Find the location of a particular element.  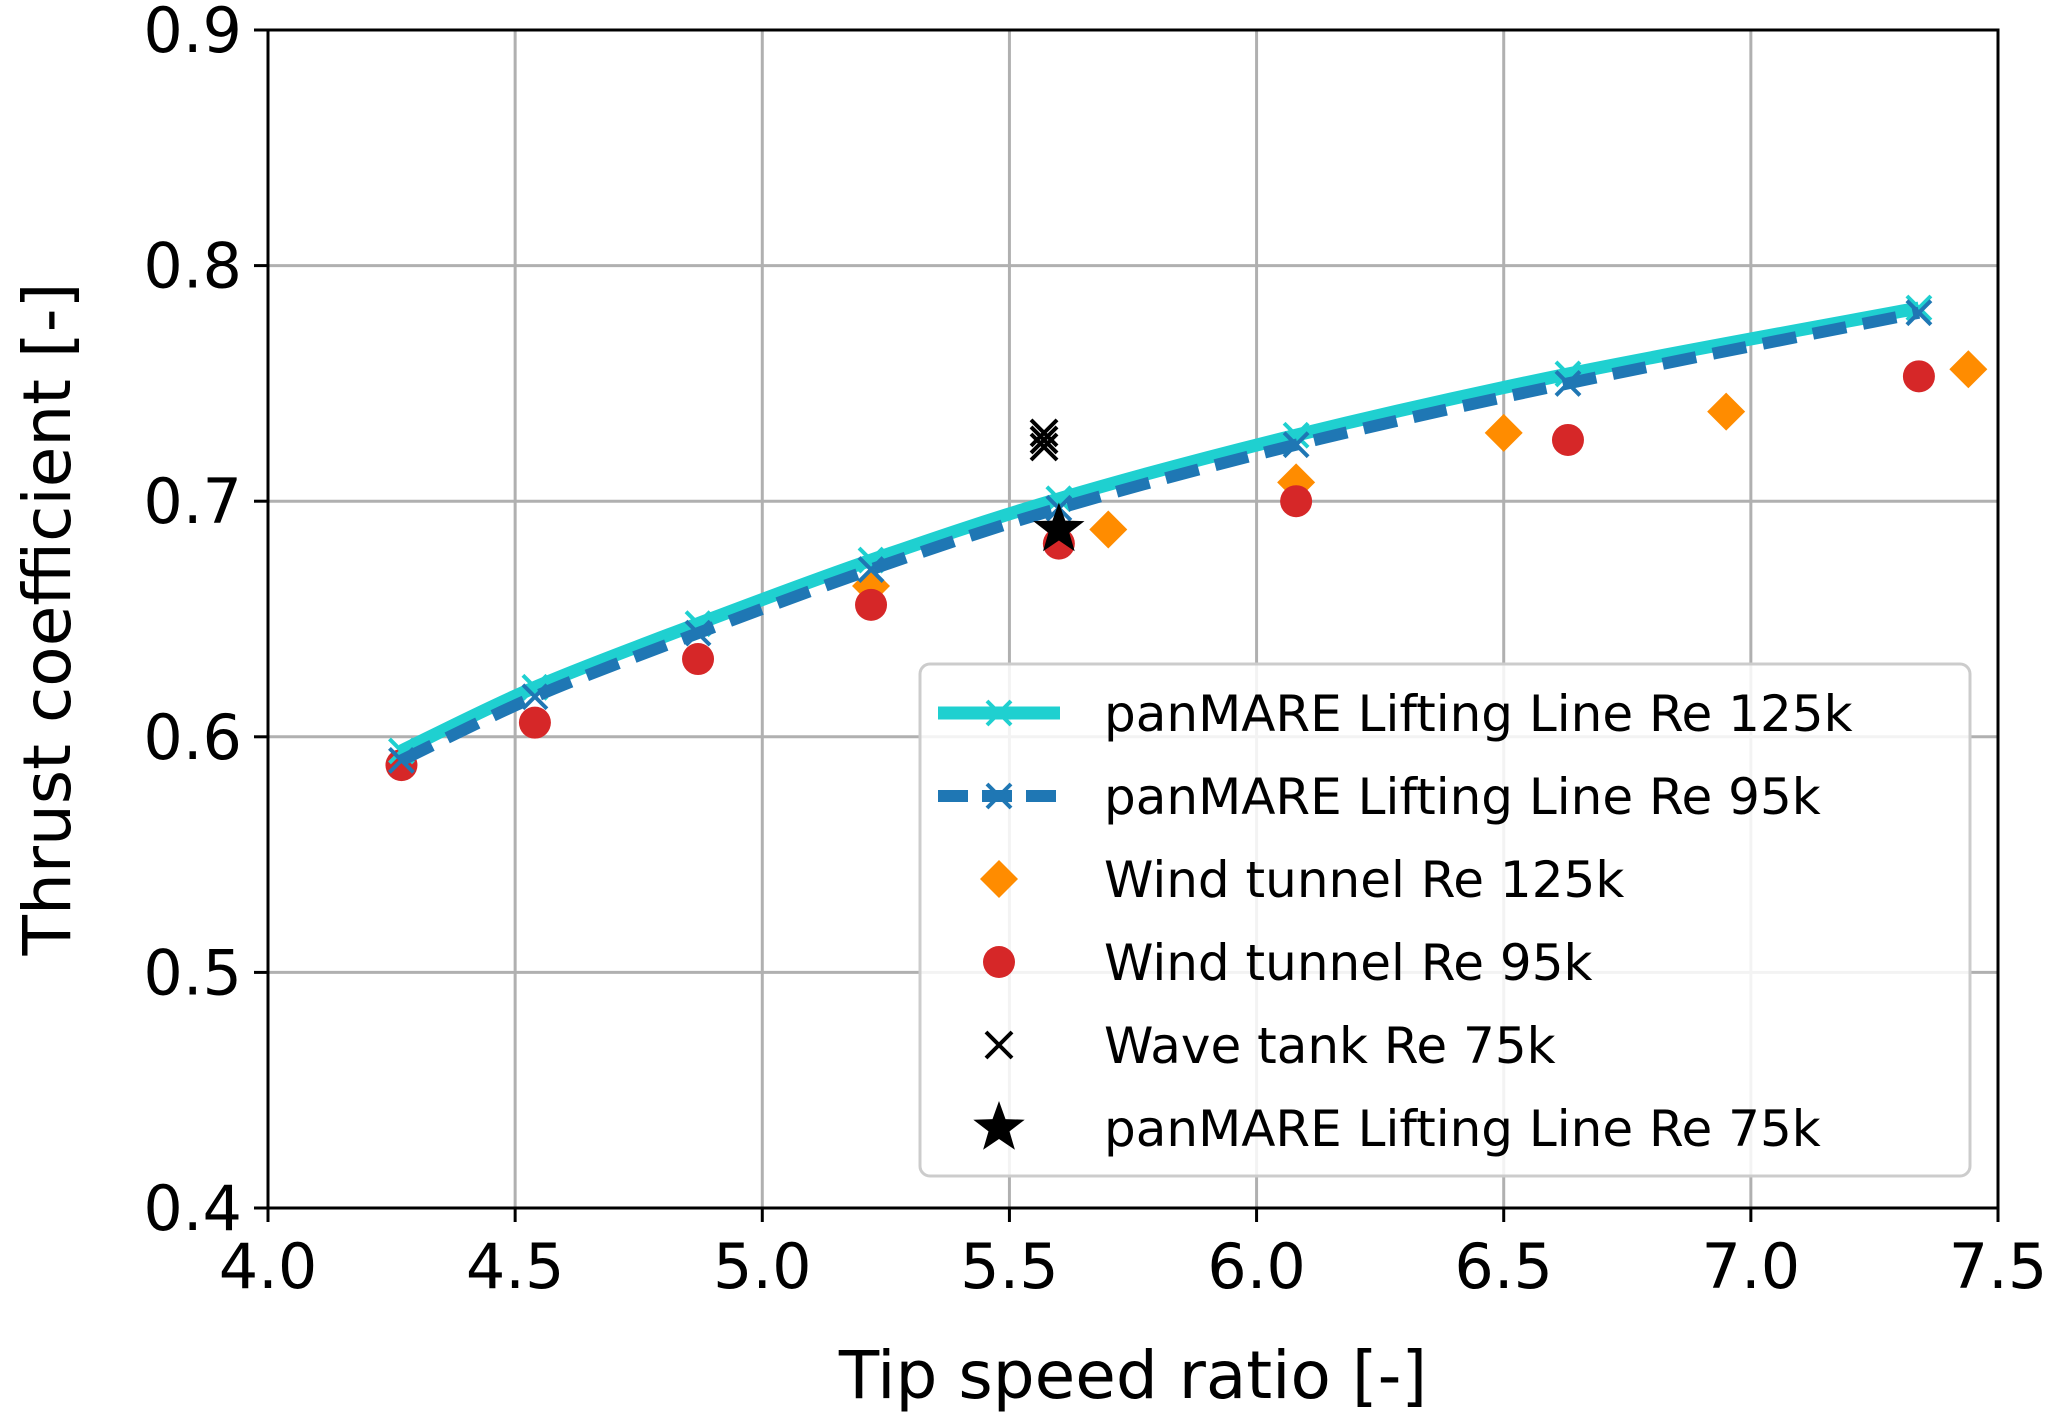

legend-item: Wave tank Re 75k is located at coordinates (1270, 1046).